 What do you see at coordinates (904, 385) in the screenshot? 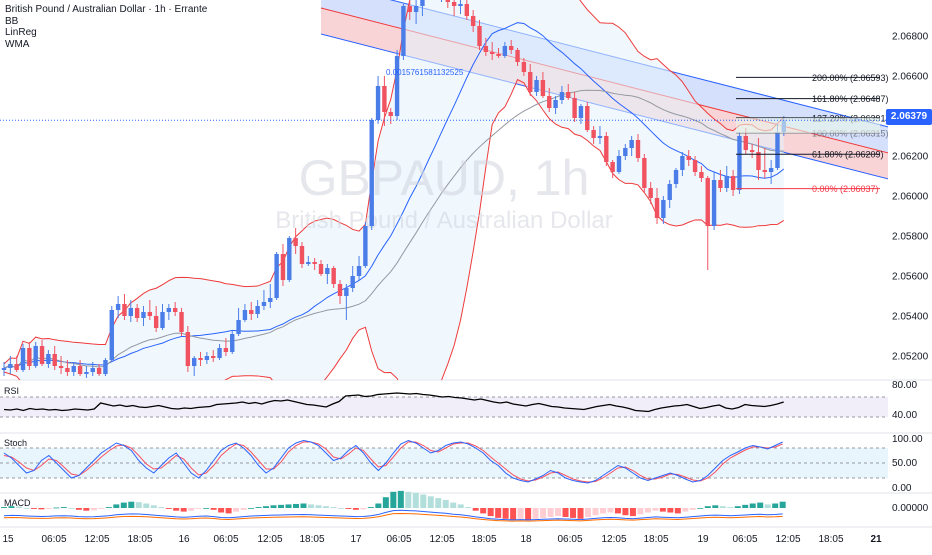
I see `rsi-tick: 80.00` at bounding box center [904, 385].